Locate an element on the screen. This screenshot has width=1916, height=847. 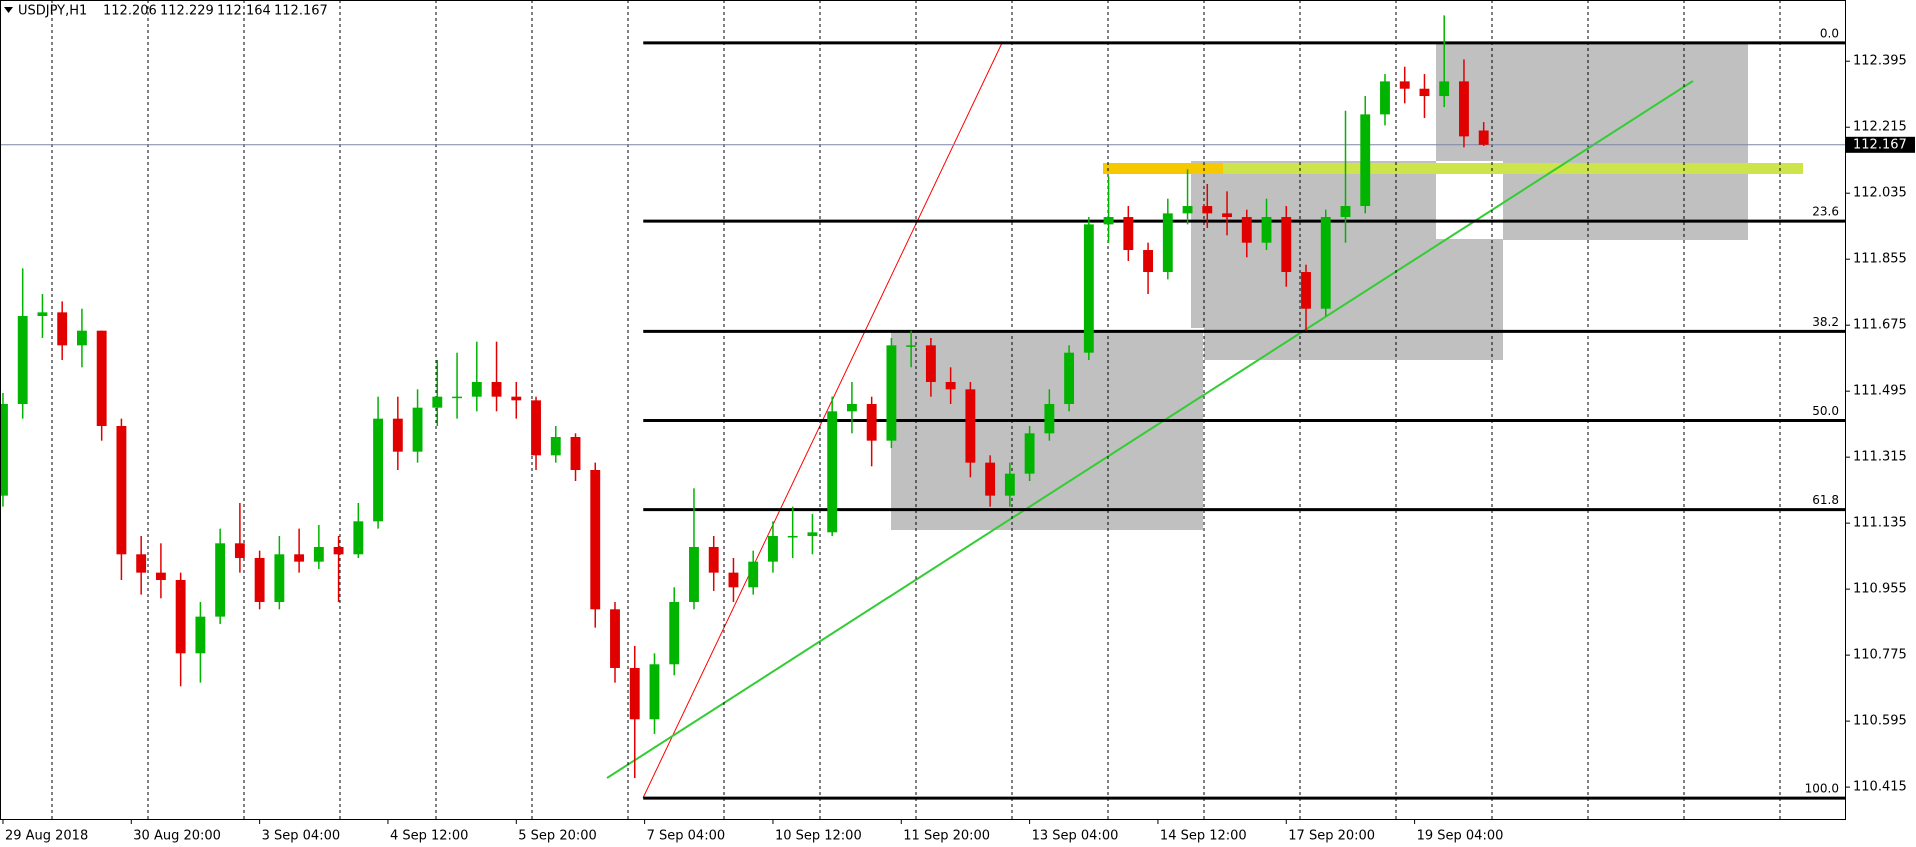
symbol: USDJPY,H1 is located at coordinates (52, 11).